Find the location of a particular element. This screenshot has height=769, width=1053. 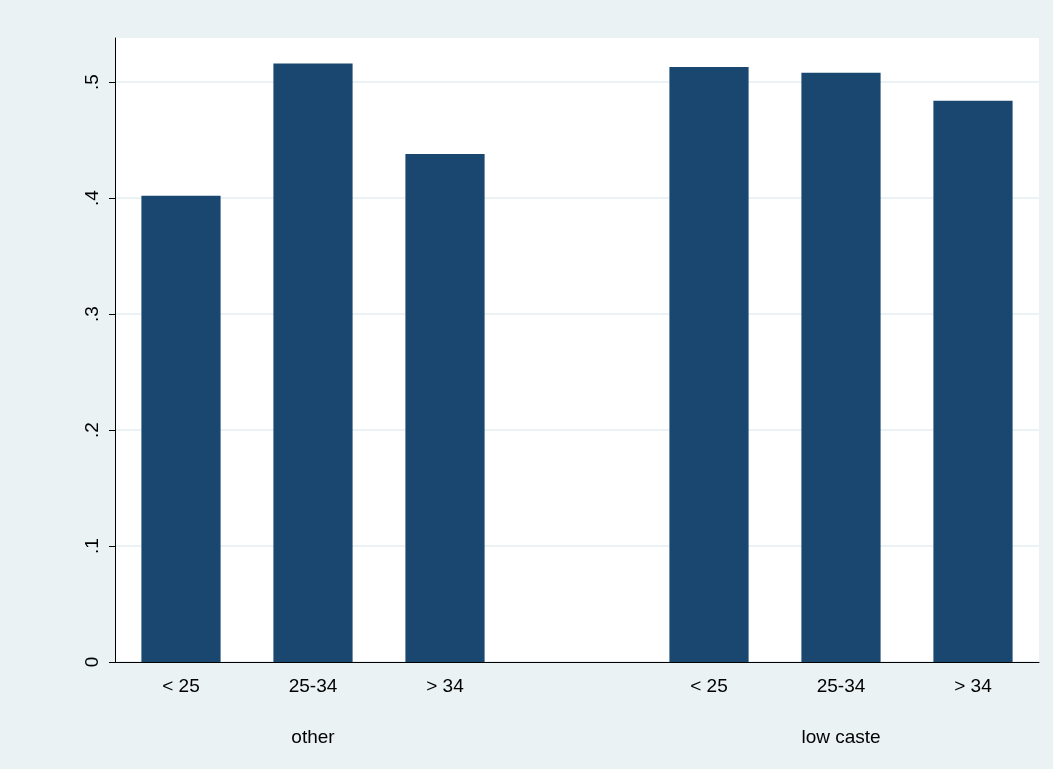

text: low caste is located at coordinates (841, 736).